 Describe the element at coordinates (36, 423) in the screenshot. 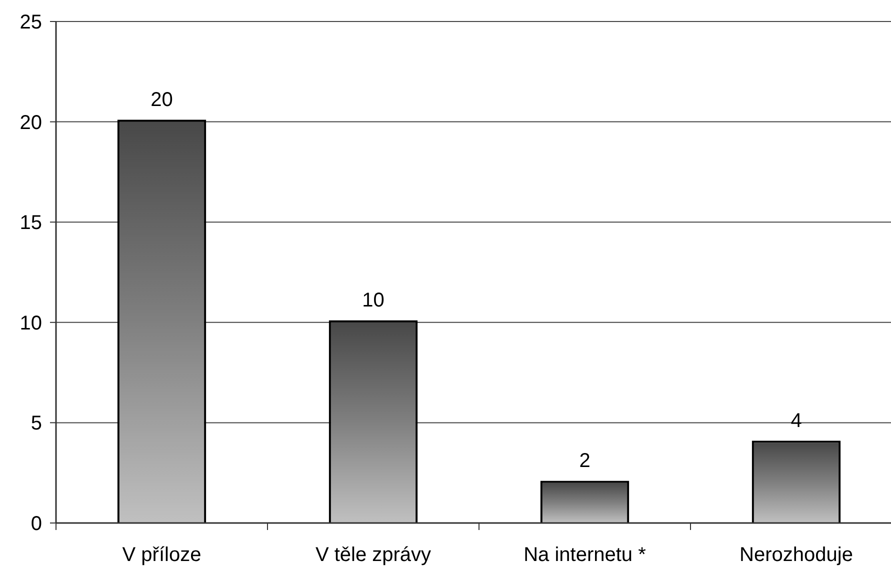

I see `y-tick-label: 5` at that location.